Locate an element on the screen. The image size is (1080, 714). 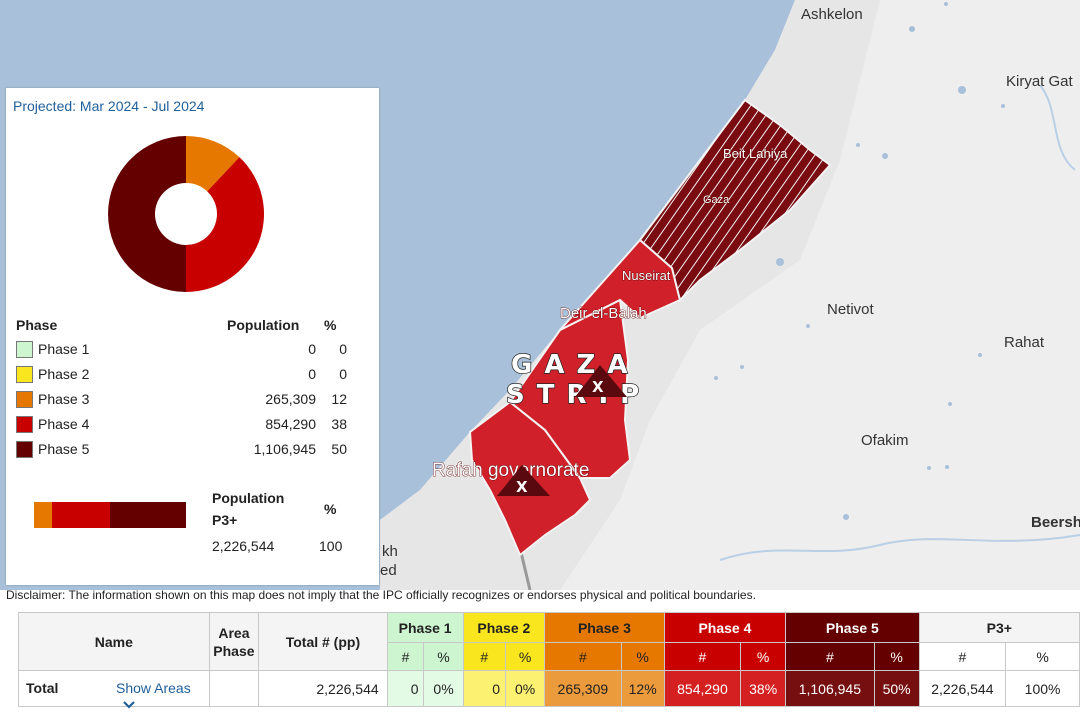
th-phase4: Phase 4 is located at coordinates (725, 627).